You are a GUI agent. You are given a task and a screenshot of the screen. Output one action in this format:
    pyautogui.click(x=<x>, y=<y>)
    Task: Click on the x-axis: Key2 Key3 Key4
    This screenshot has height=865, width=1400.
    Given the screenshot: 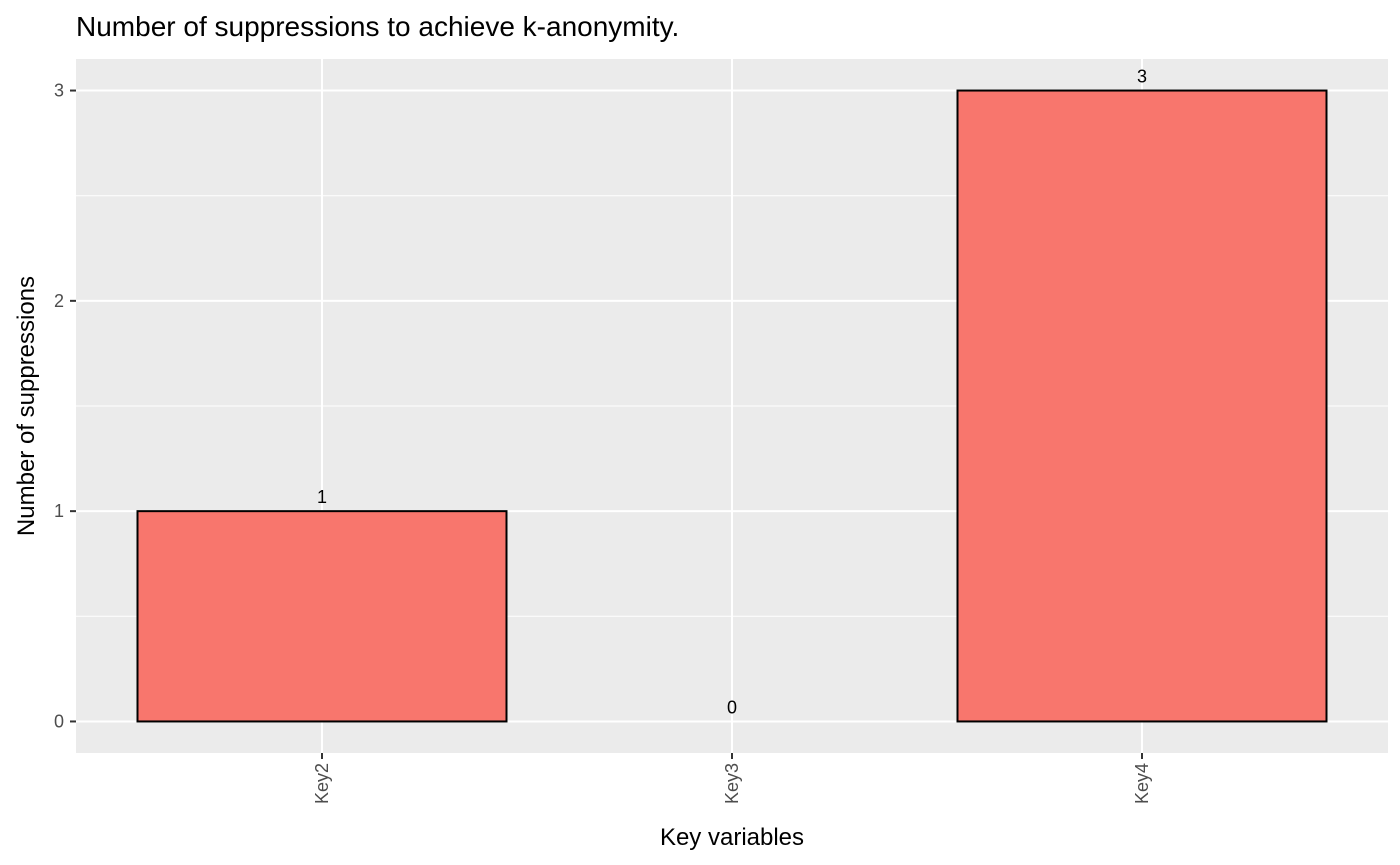 What is the action you would take?
    pyautogui.click(x=732, y=778)
    